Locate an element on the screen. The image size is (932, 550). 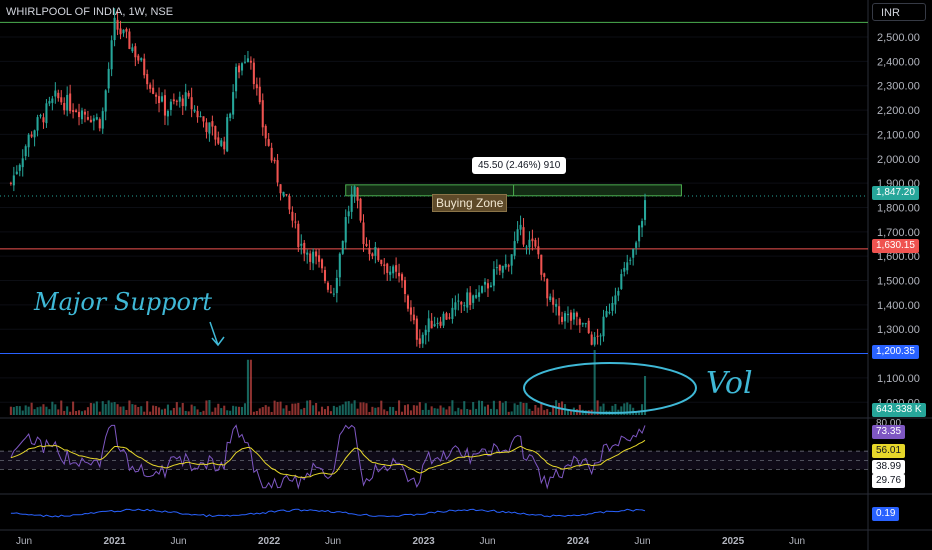
symbol-title: WHIRLPOOL OF INDIA, 1W, NSE is located at coordinates (90, 12).